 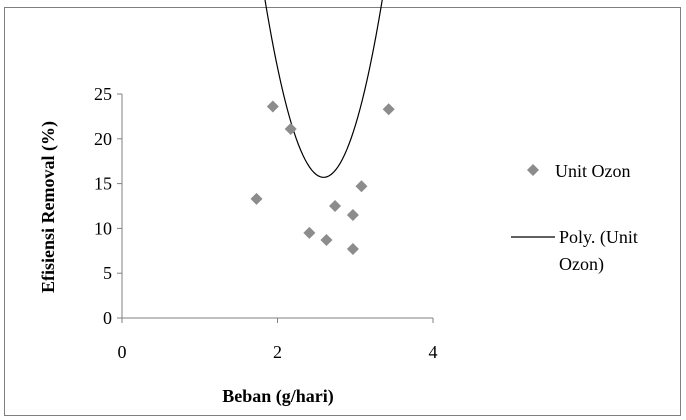 I want to click on legend-label-poly-line1: Poly. (Unit, so click(x=598, y=237).